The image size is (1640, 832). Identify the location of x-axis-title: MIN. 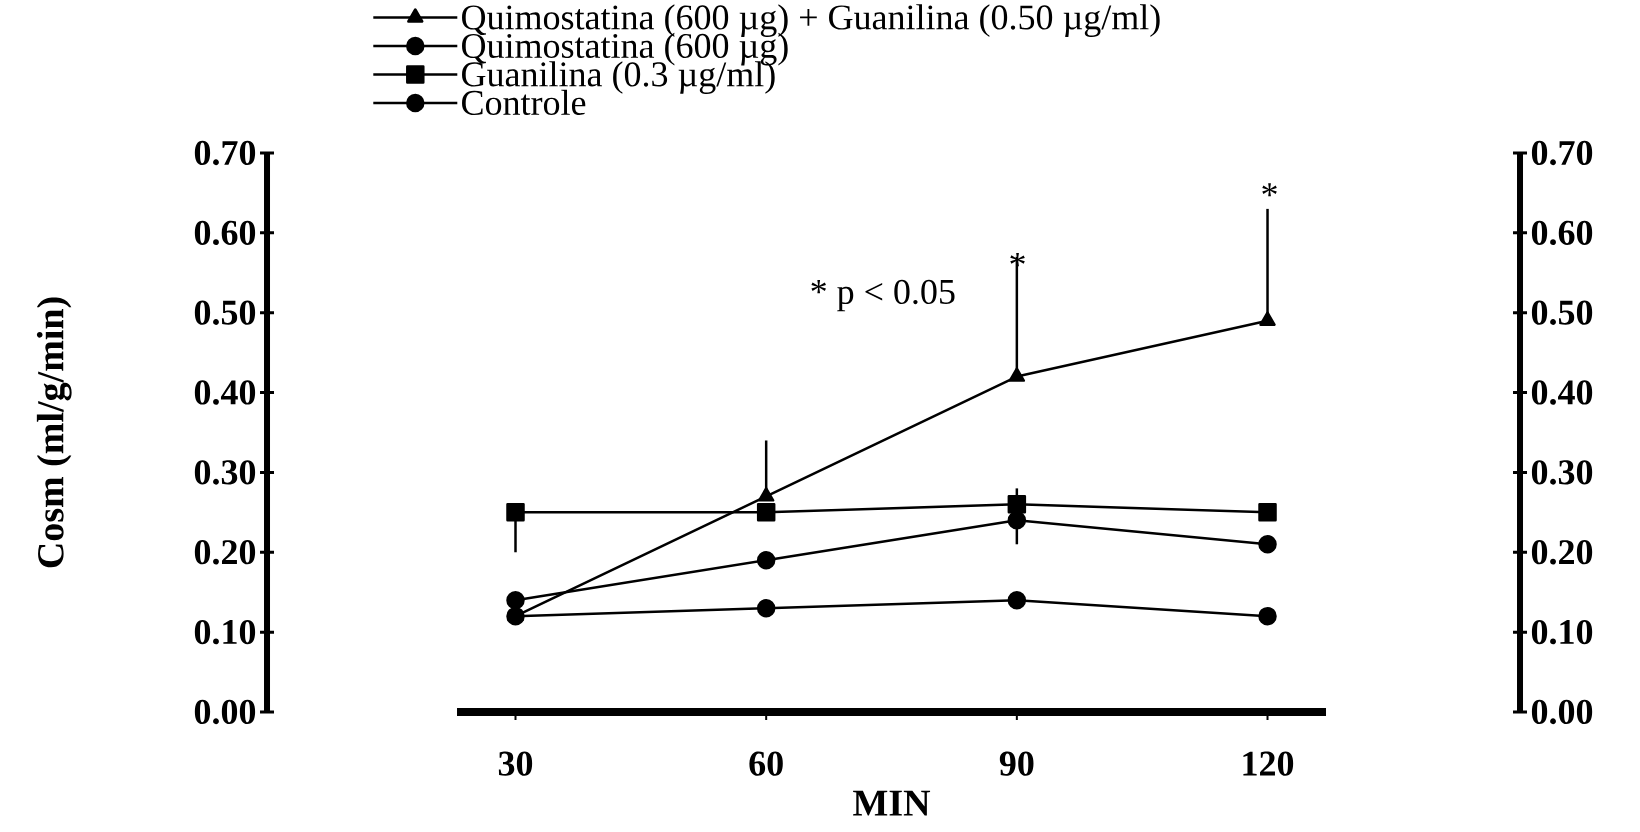
(892, 803).